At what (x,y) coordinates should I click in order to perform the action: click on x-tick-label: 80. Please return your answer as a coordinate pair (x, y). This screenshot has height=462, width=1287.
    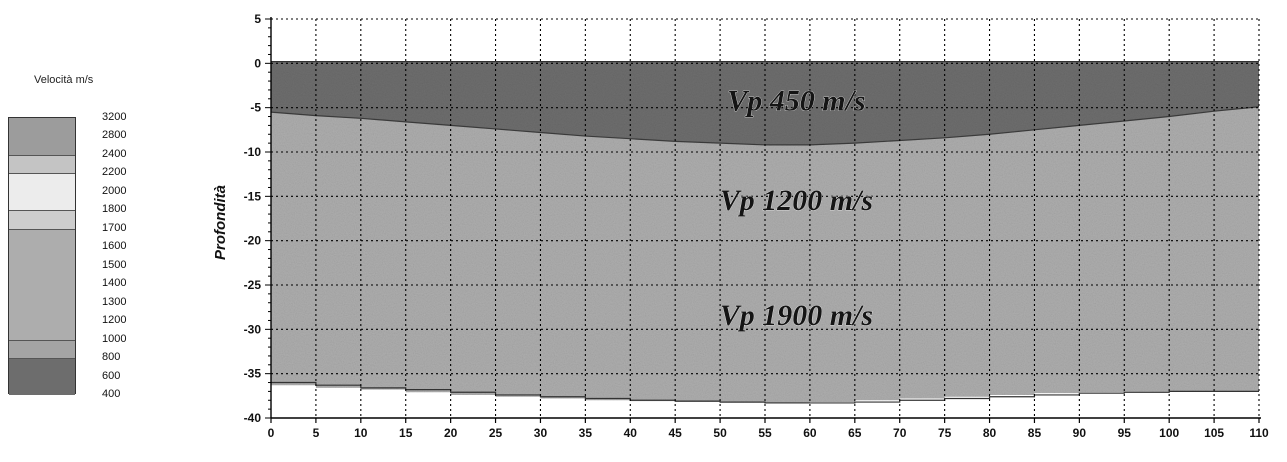
    Looking at the image, I should click on (990, 433).